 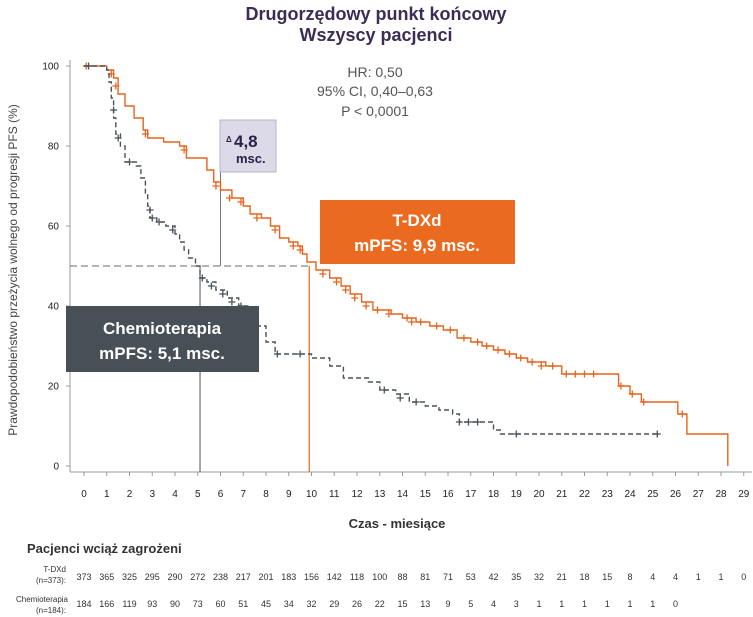 I want to click on risk-row-chemo-n: (n=184):, so click(x=51, y=610).